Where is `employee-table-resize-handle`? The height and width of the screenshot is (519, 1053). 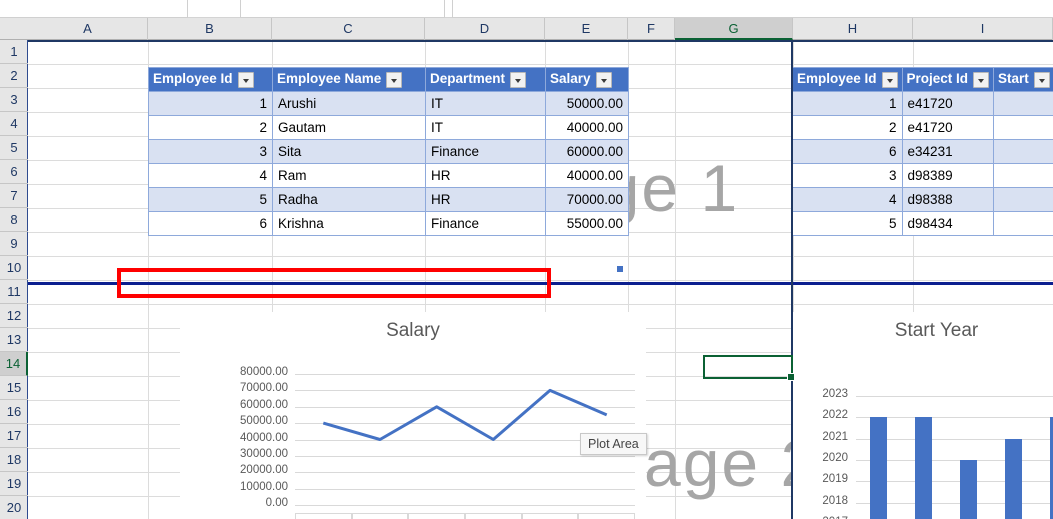 employee-table-resize-handle is located at coordinates (620, 269).